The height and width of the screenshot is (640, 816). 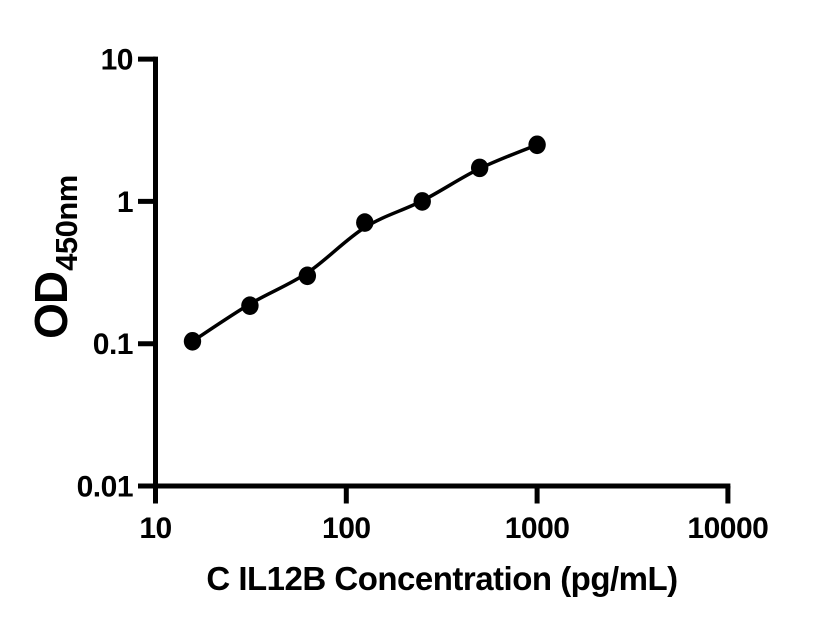 I want to click on y-tick-label: 1, so click(x=125, y=202).